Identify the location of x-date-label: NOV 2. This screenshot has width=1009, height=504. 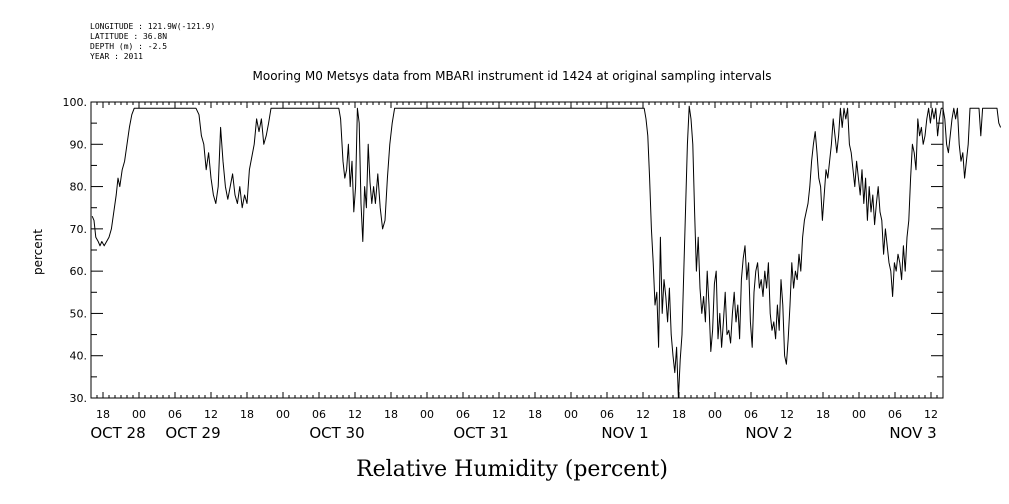
(768, 433).